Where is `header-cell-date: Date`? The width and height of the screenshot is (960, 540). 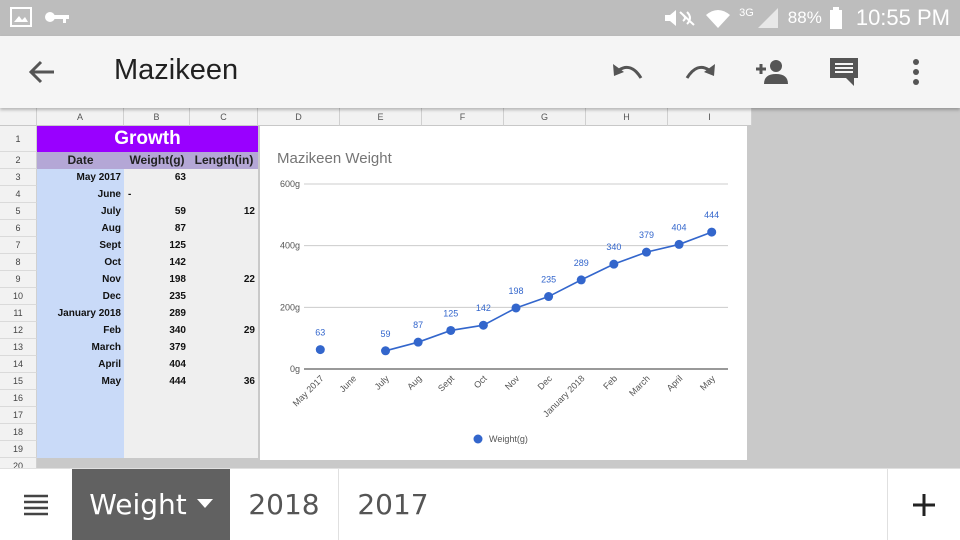
header-cell-date: Date is located at coordinates (80, 160).